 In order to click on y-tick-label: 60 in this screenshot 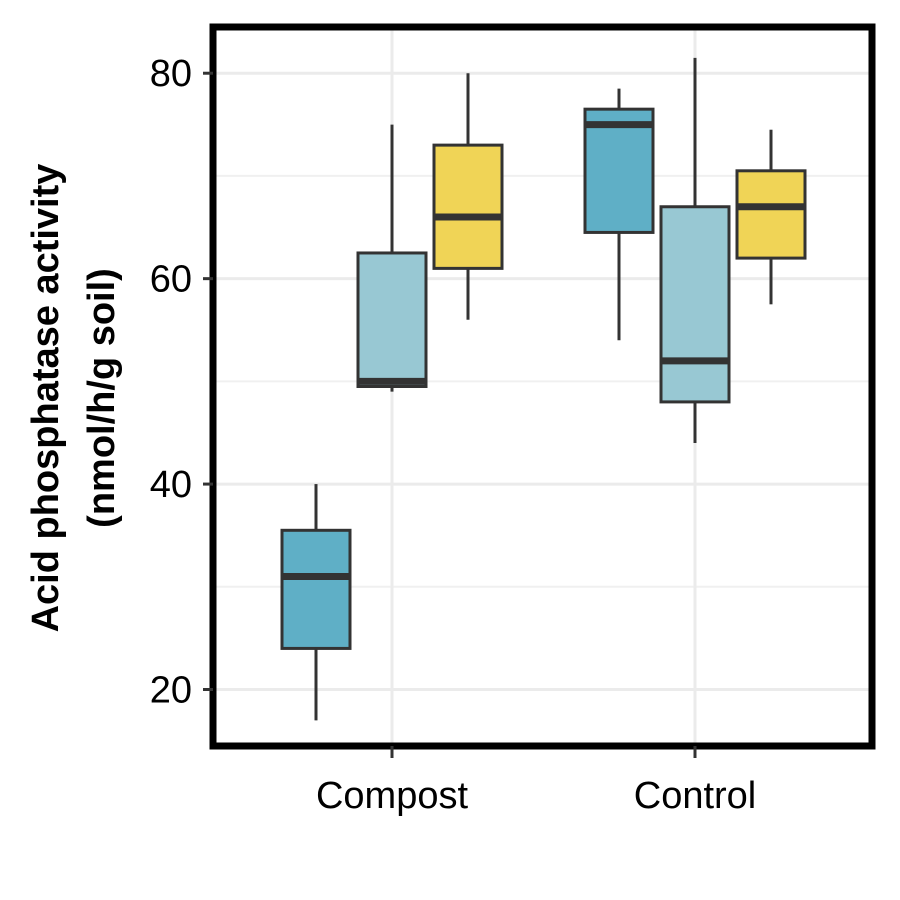, I will do `click(171, 280)`.